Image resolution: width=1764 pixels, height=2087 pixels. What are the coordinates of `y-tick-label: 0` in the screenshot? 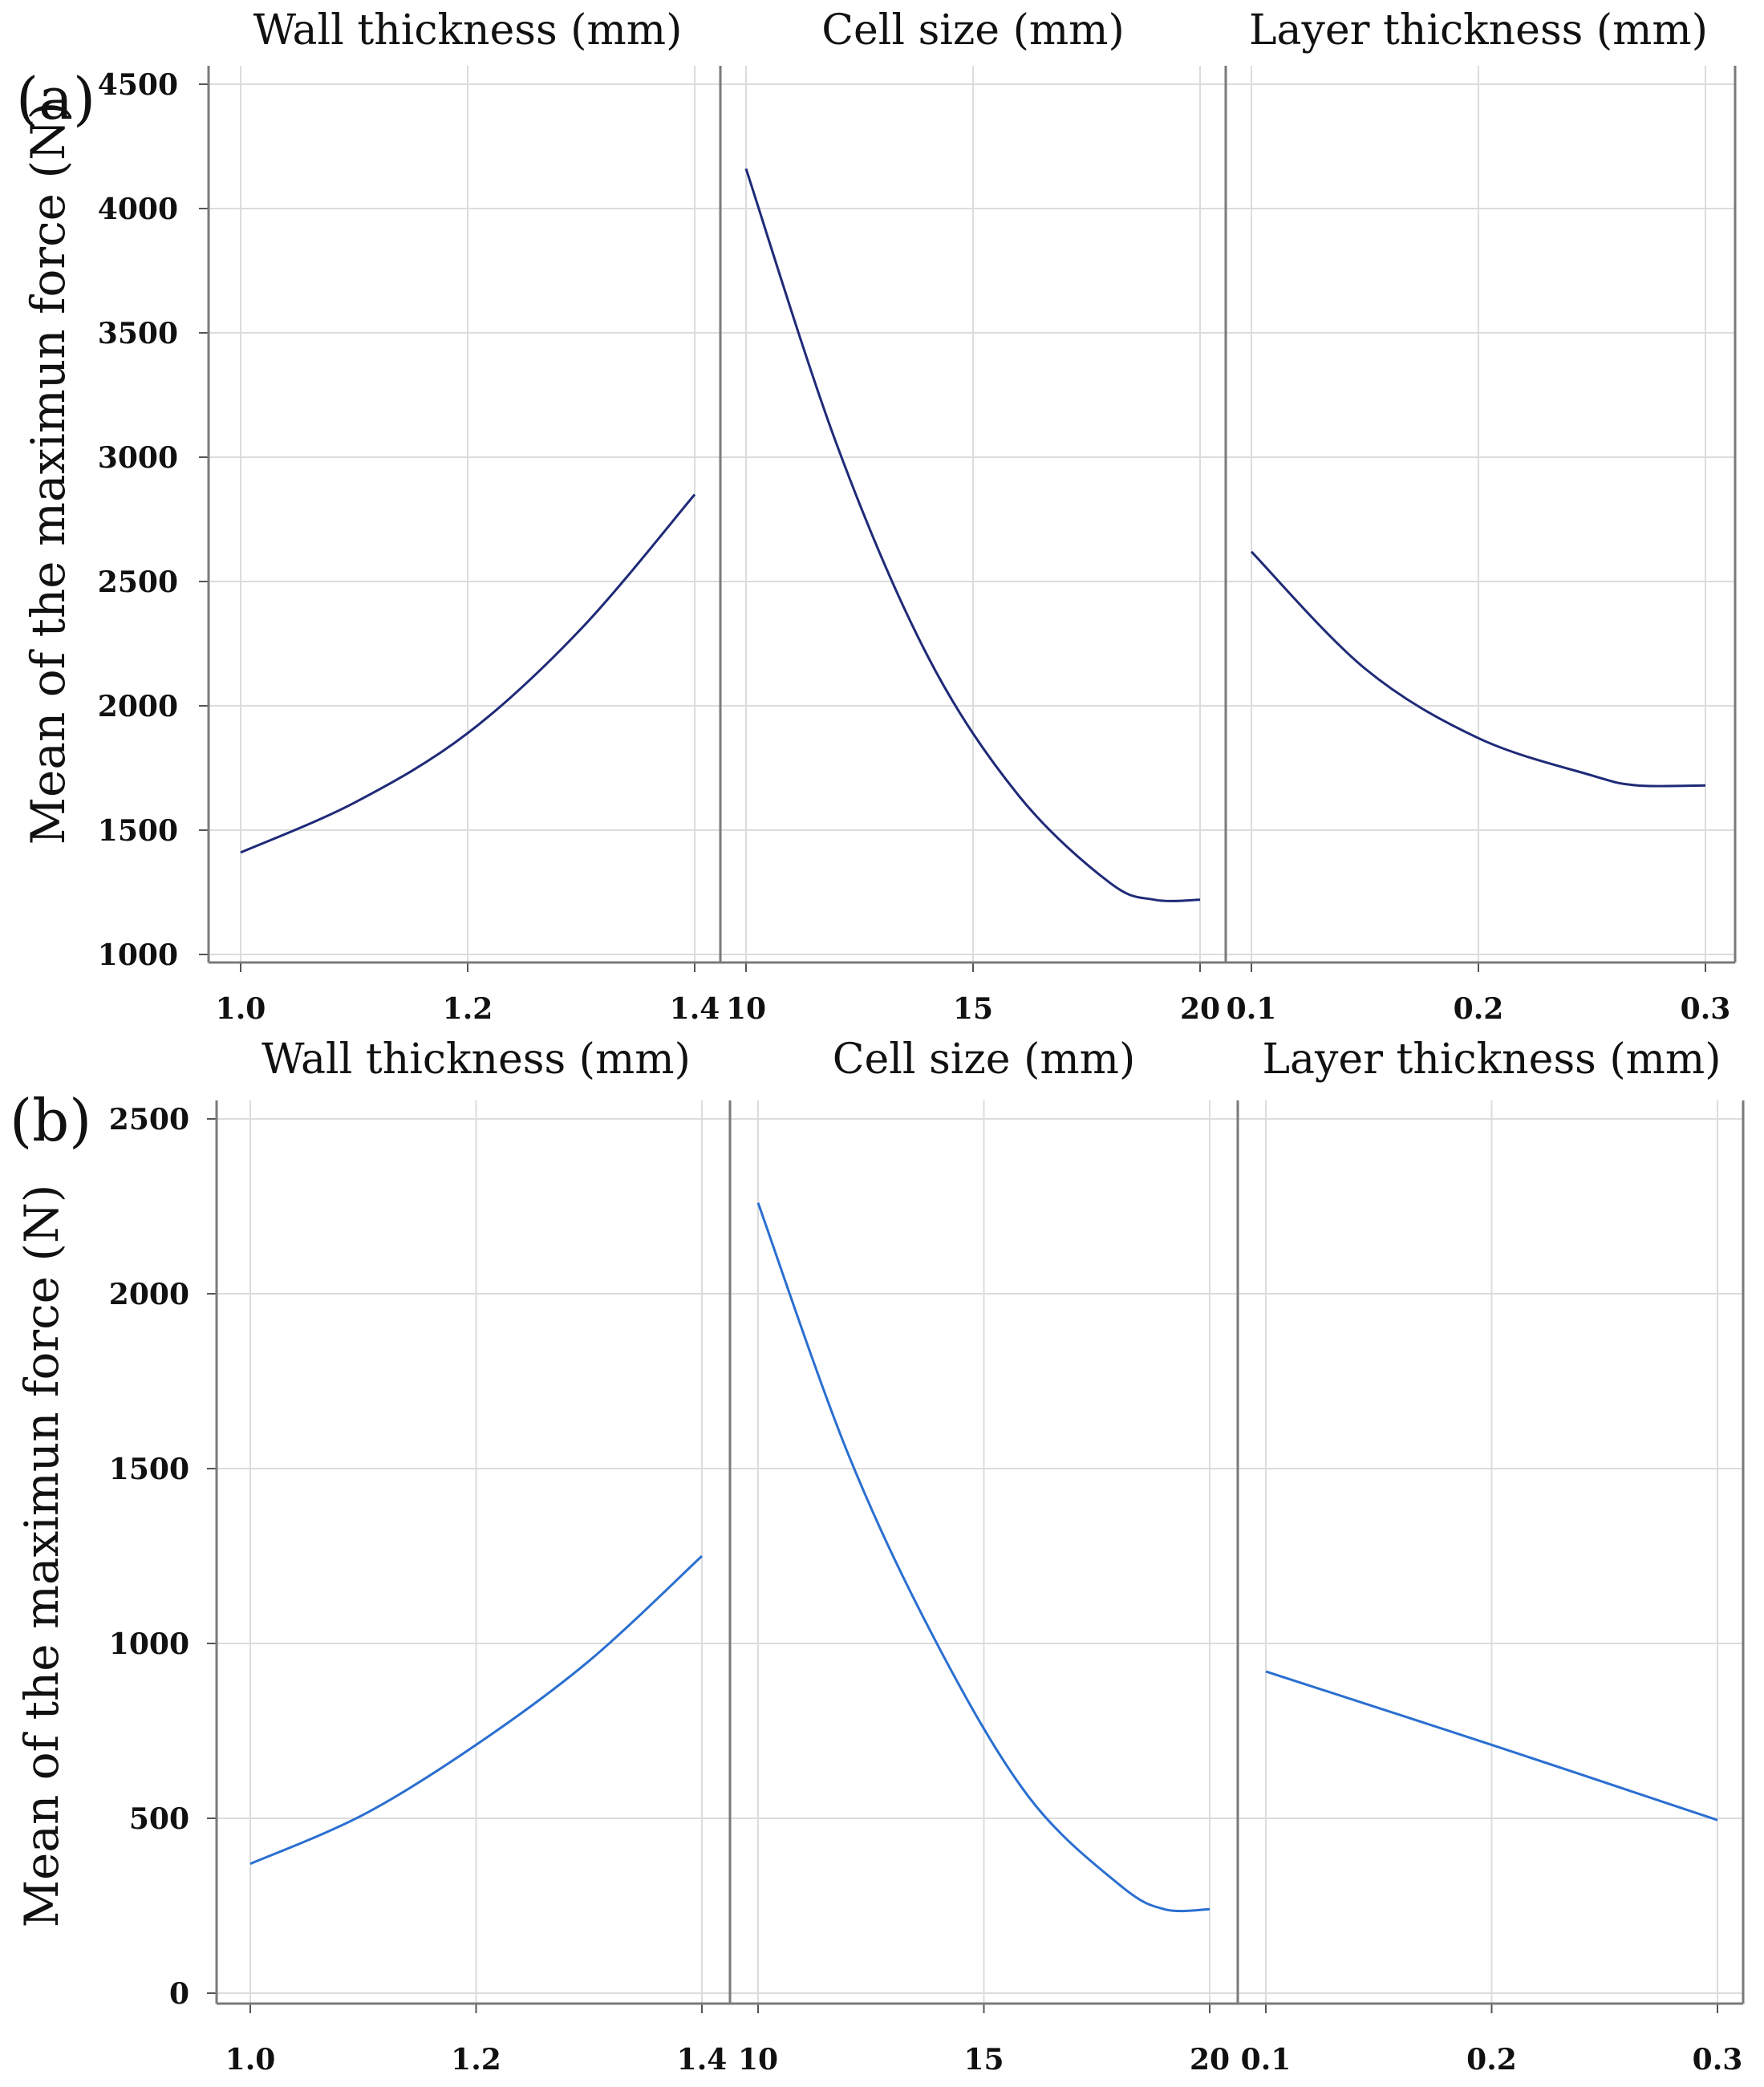 It's located at (179, 1994).